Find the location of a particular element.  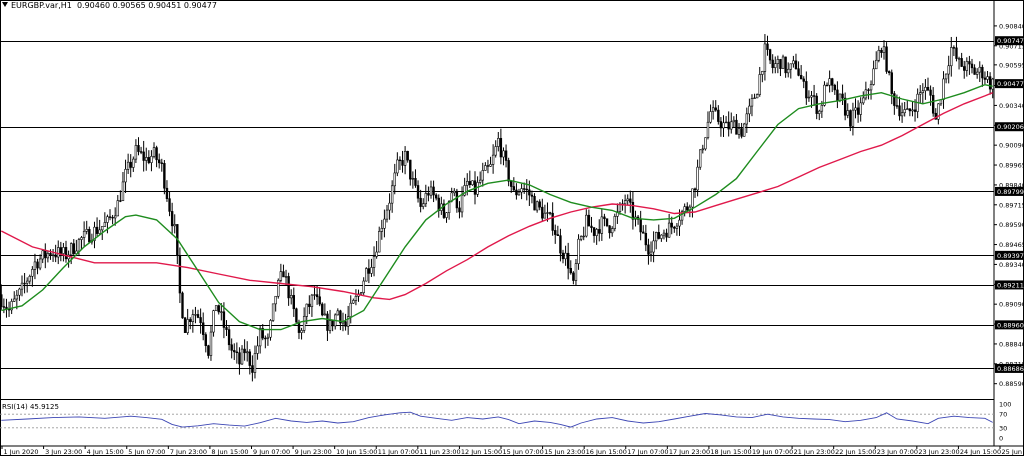

rsi-header: RSI(14) 45.9125 is located at coordinates (30, 407).